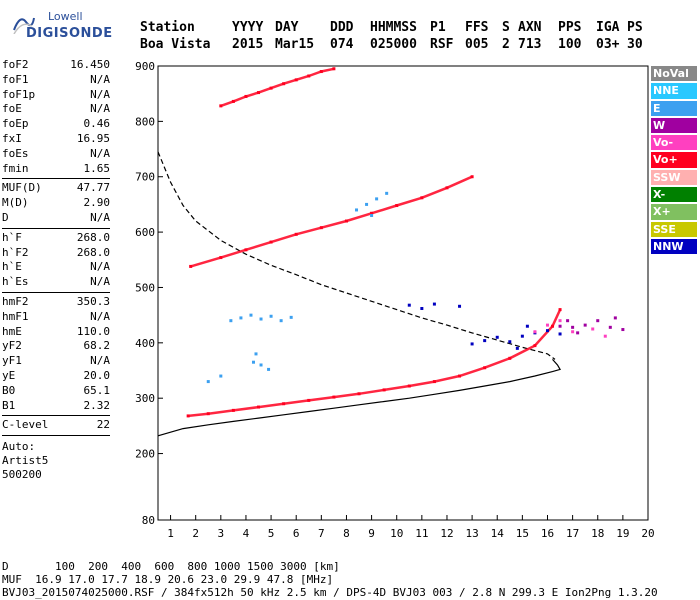 The height and width of the screenshot is (600, 700). Describe the element at coordinates (248, 44) in the screenshot. I see `header-value-1: 2015` at that location.